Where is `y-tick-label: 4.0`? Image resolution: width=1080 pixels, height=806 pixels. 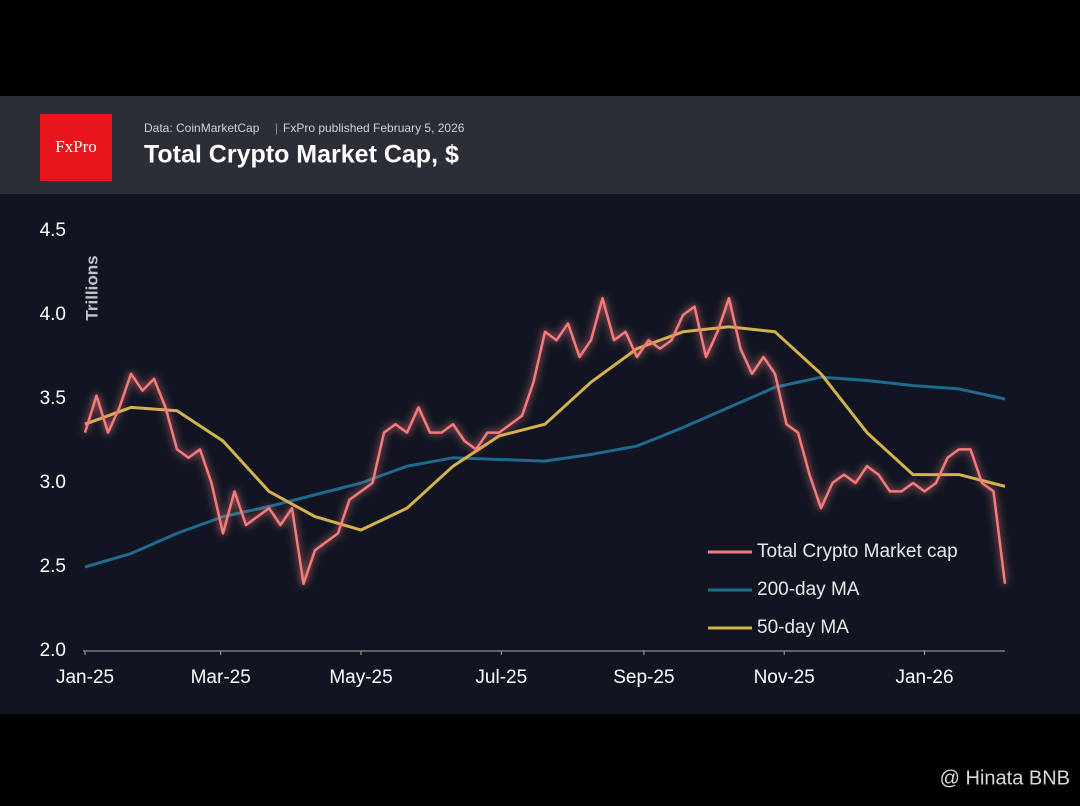
y-tick-label: 4.0 is located at coordinates (53, 314).